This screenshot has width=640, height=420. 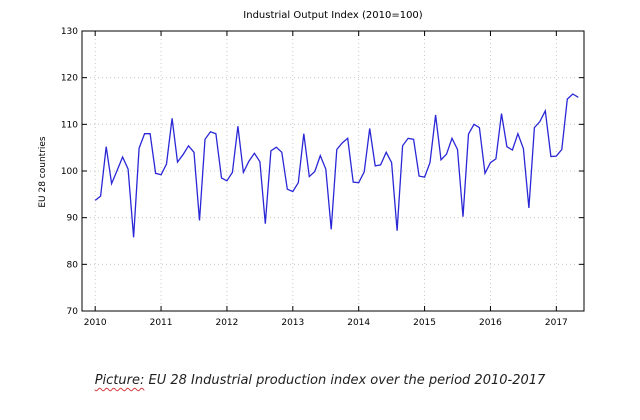 What do you see at coordinates (73, 312) in the screenshot?
I see `y-tick-label: 70` at bounding box center [73, 312].